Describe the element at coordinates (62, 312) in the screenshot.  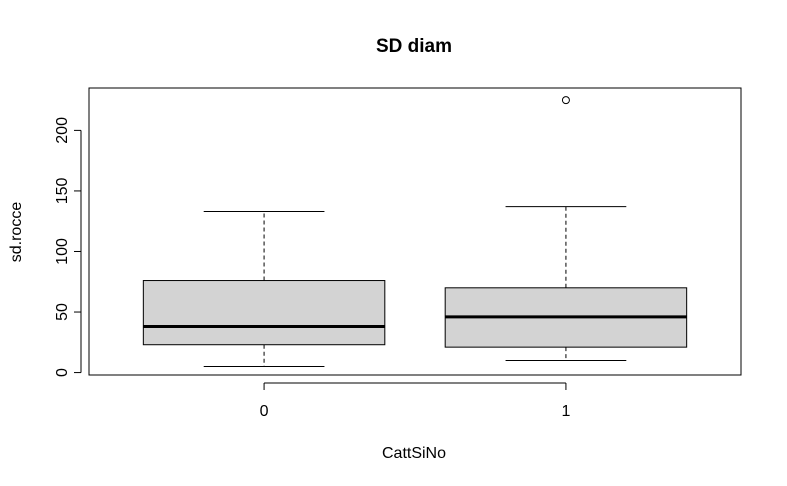
I see `y-tick-label: 50` at that location.